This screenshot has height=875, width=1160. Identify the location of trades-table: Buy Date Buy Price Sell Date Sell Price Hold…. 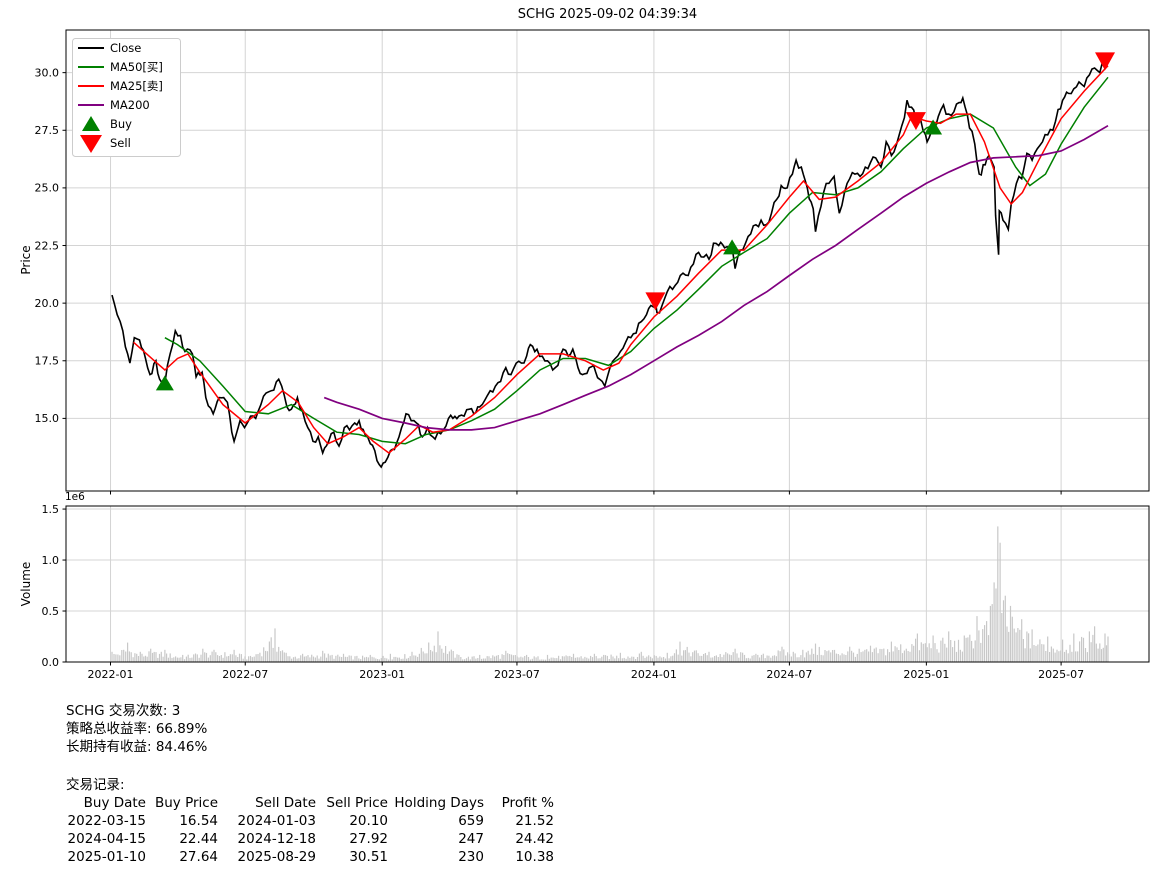
(310, 830).